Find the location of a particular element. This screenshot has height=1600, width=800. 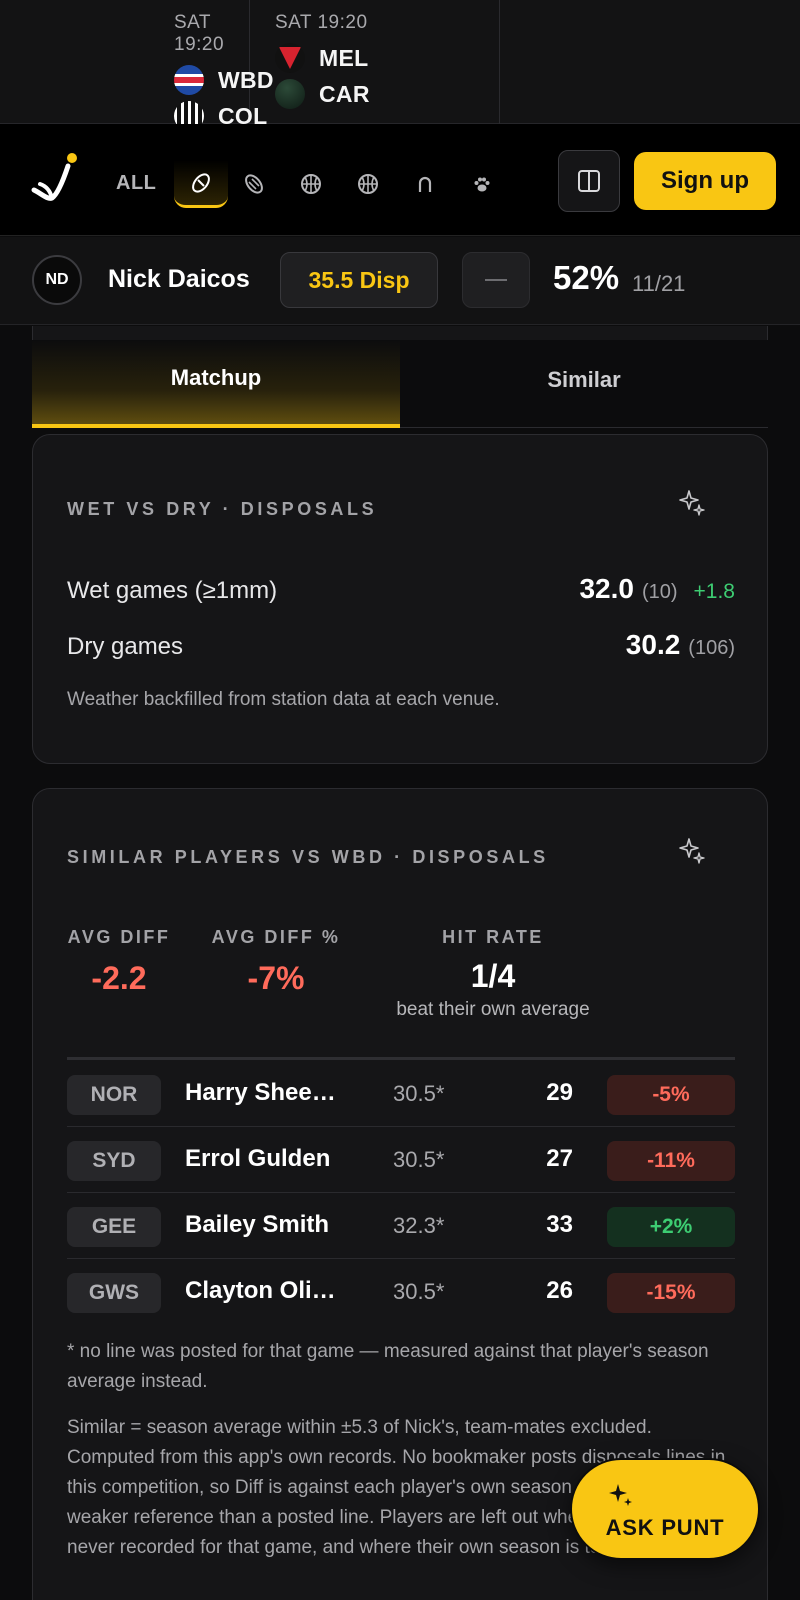

split-view-button is located at coordinates (589, 181).